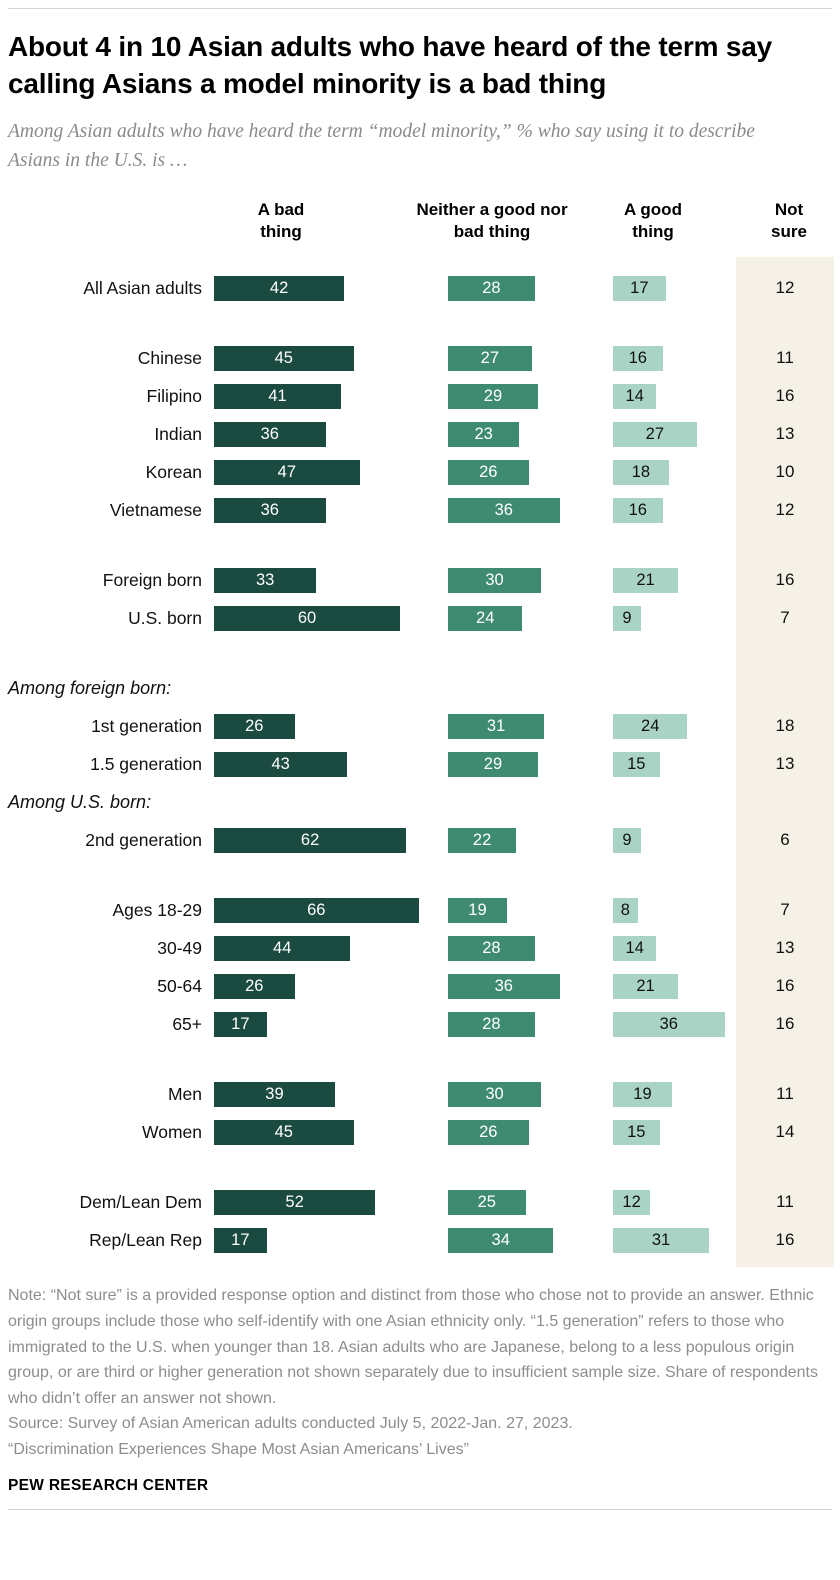 Image resolution: width=840 pixels, height=1580 pixels. What do you see at coordinates (488, 472) in the screenshot?
I see `bar-neither-thing: 26` at bounding box center [488, 472].